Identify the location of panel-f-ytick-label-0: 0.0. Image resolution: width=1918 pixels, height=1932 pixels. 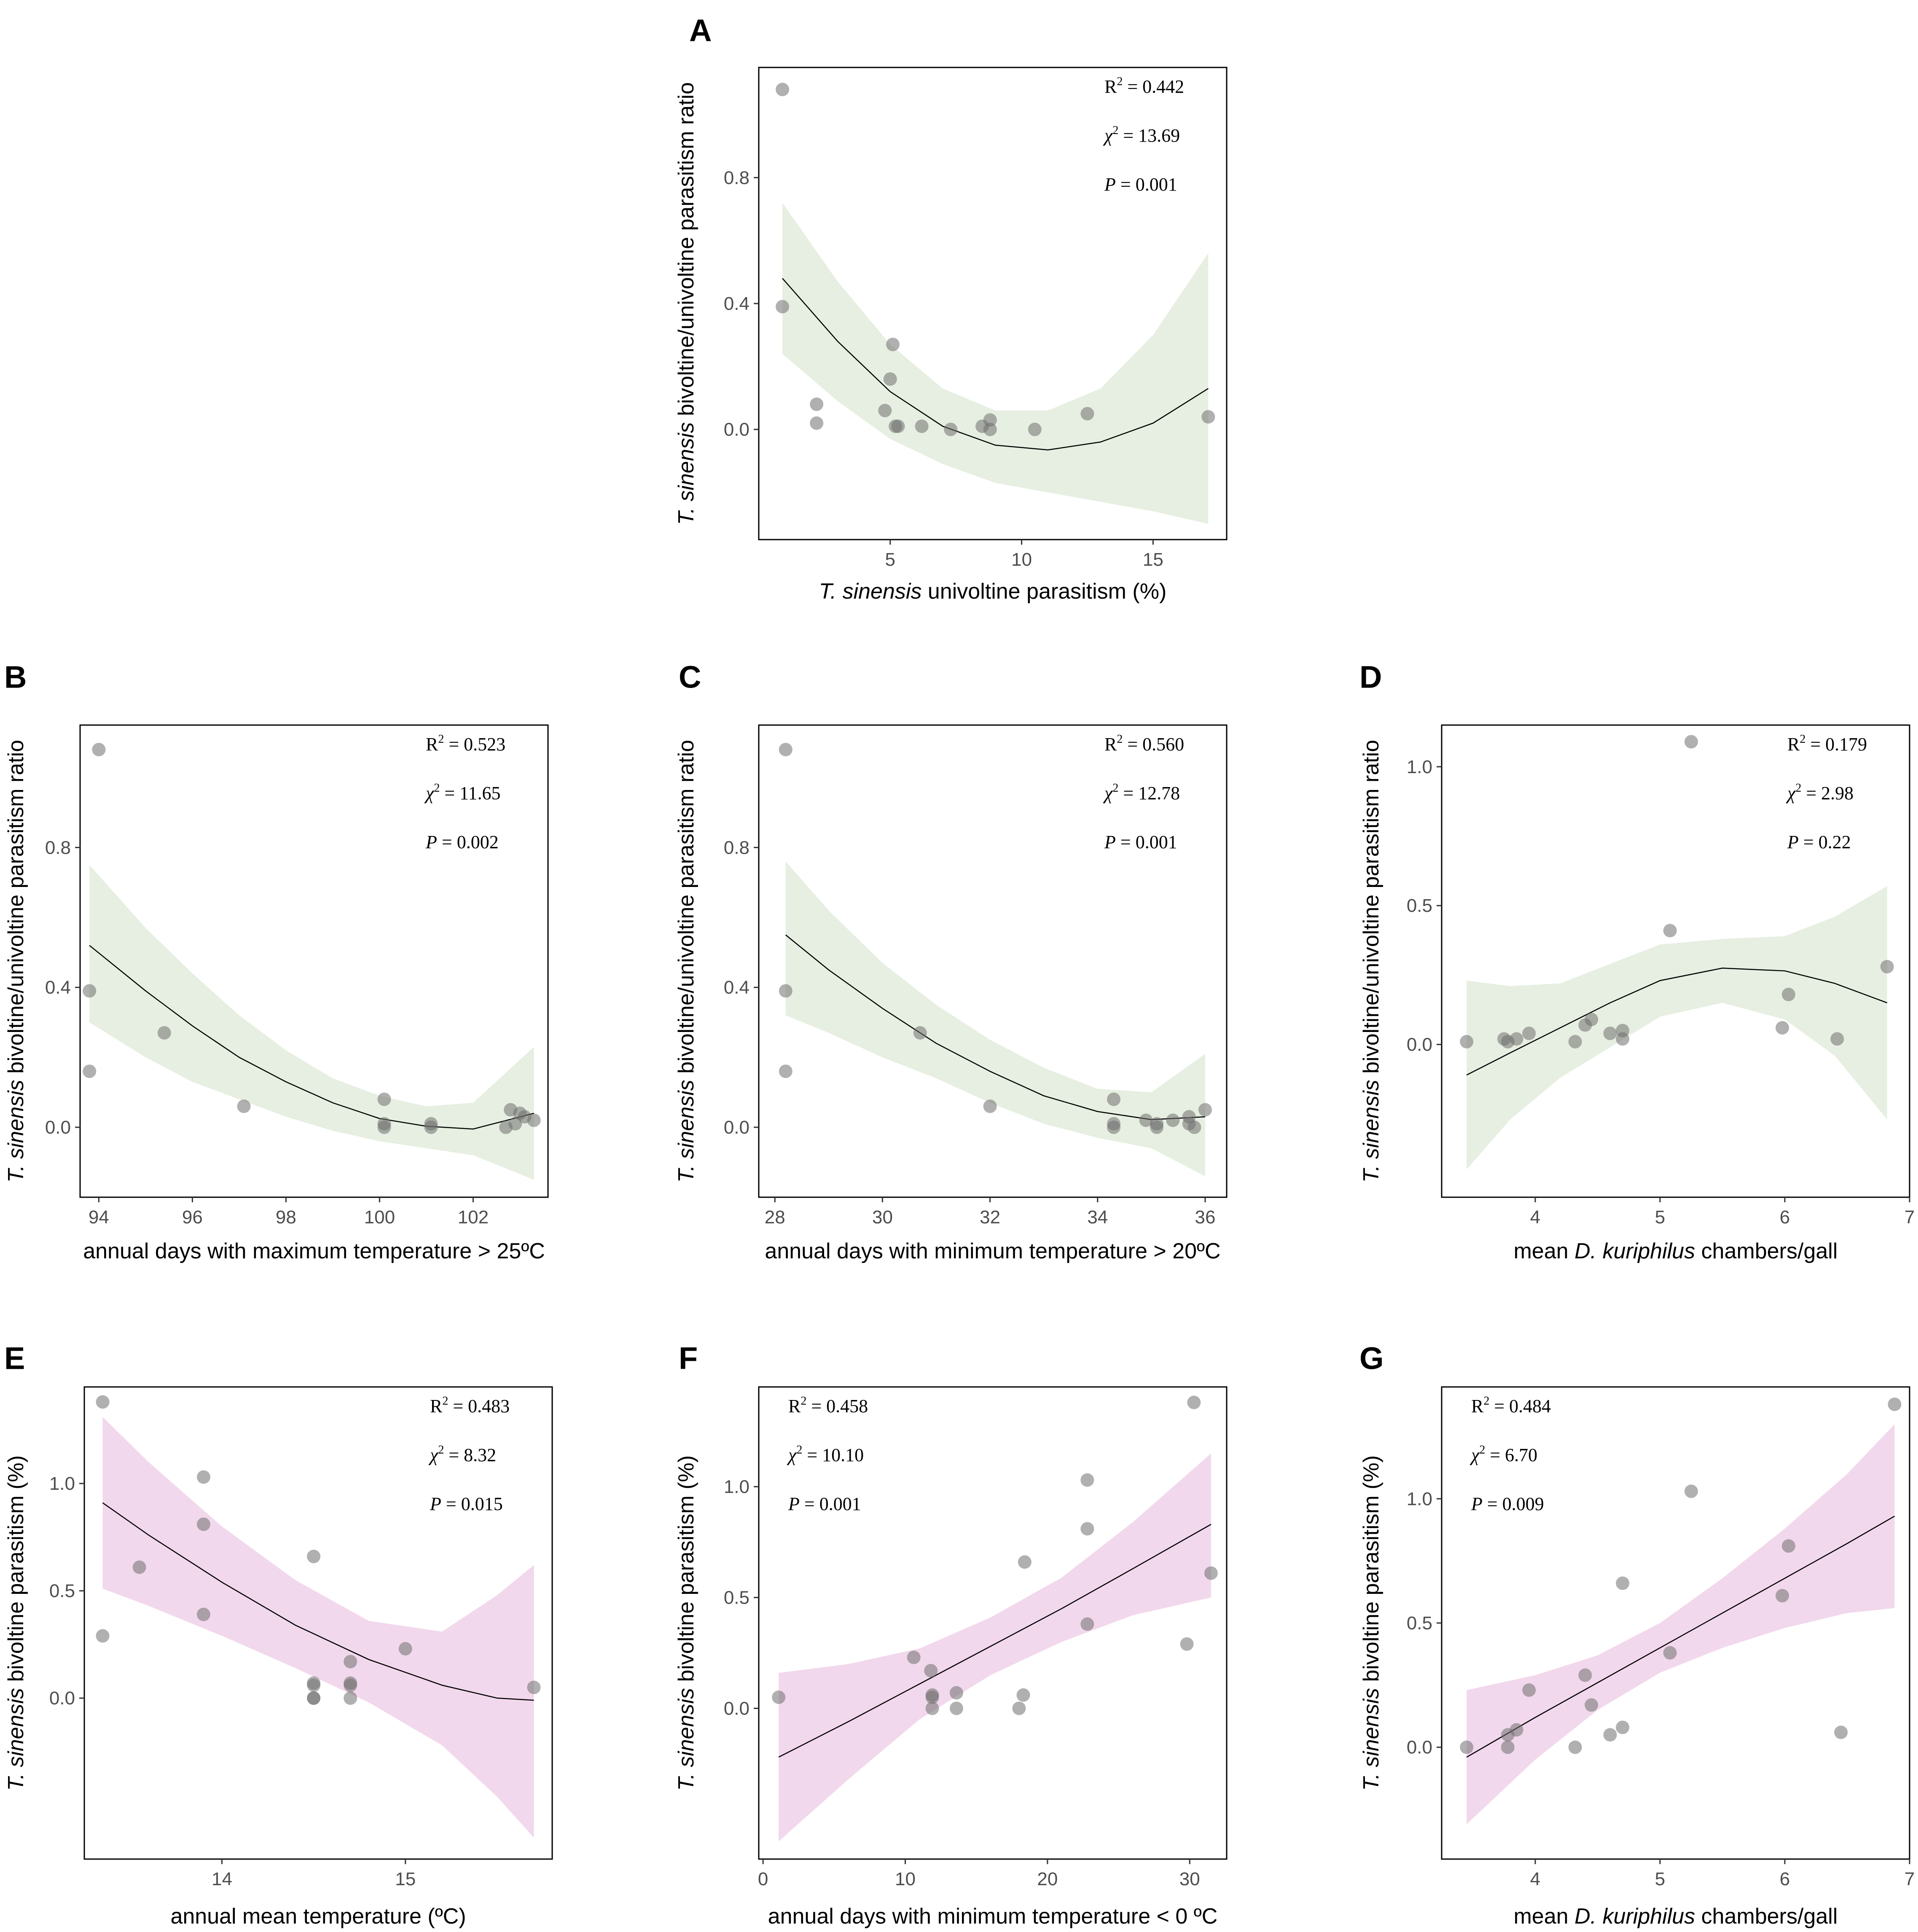
(736, 1708).